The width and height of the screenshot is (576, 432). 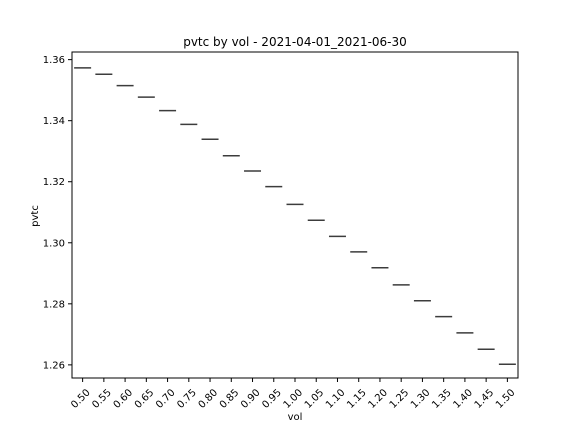 I want to click on y-tick-label: 1.28, so click(x=54, y=304).